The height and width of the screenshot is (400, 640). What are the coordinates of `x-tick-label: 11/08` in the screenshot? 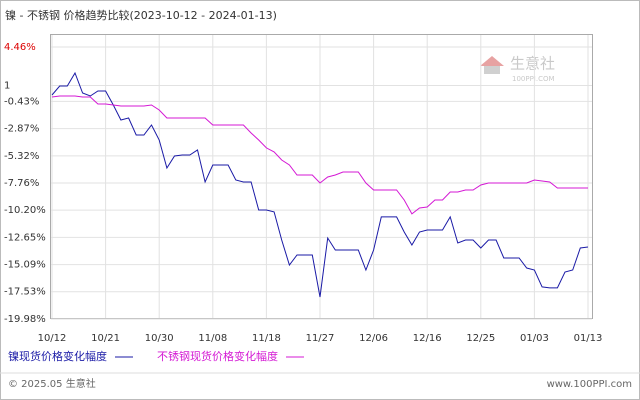 It's located at (212, 338).